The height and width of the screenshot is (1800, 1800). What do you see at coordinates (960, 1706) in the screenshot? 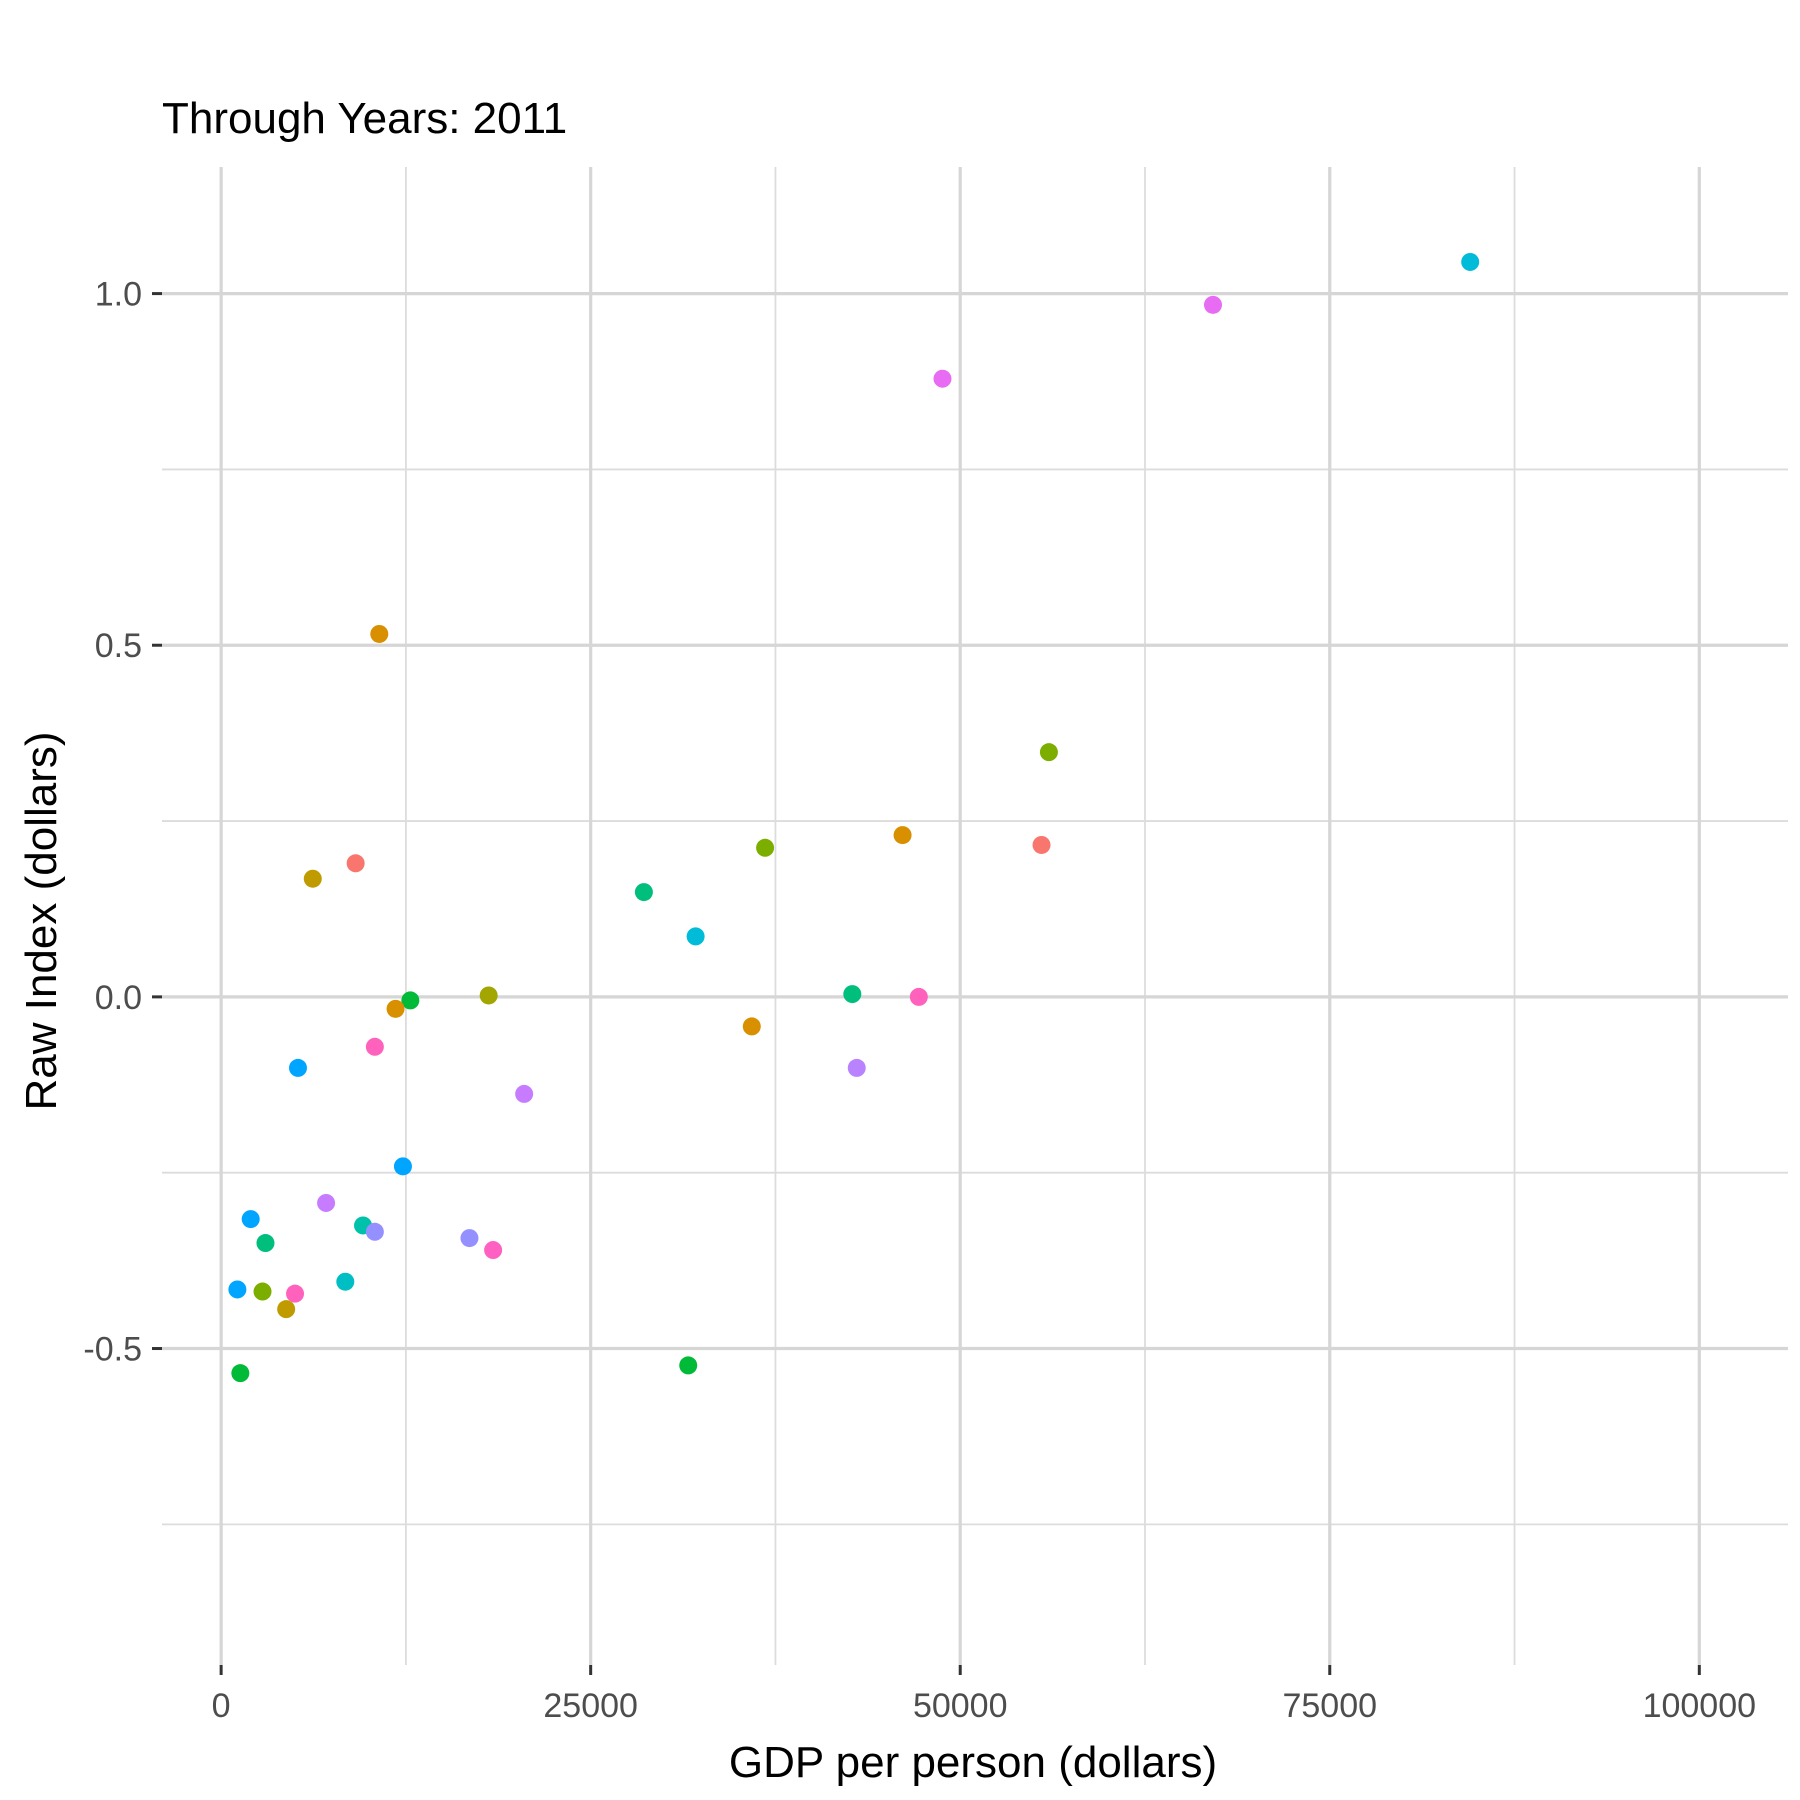
I see `x-tick-label-2: 50000` at bounding box center [960, 1706].